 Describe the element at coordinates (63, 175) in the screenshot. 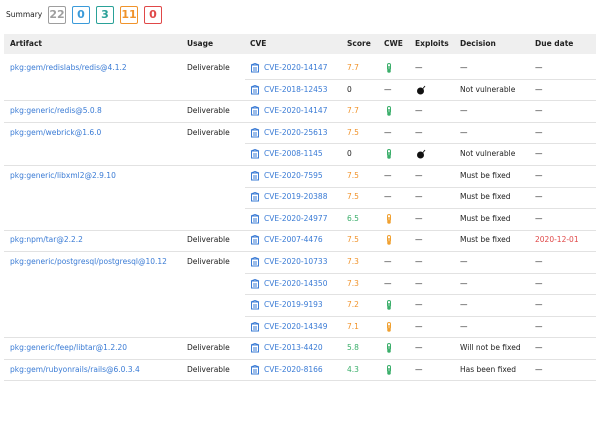

I see `artifact-link: pkg:generic/libxml2@2.9.10` at that location.